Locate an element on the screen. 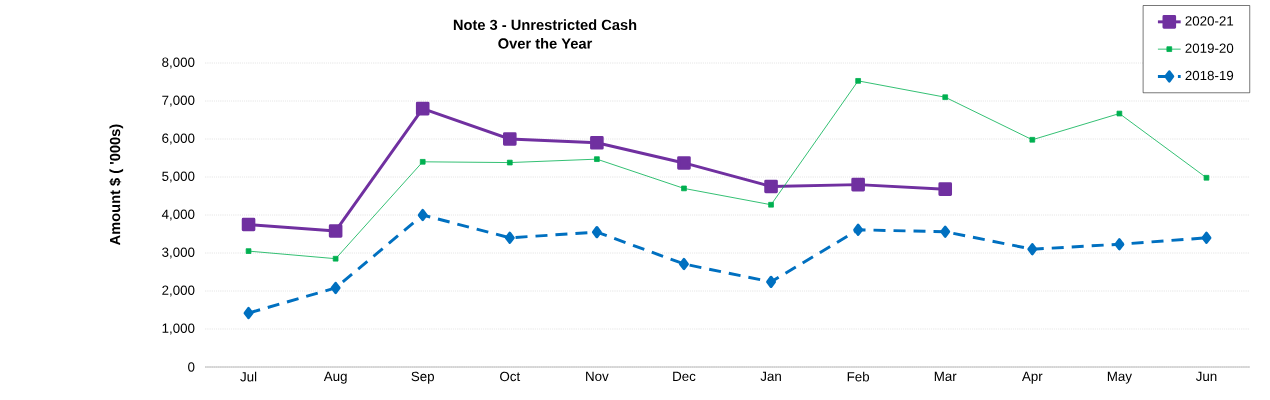 The width and height of the screenshot is (1270, 400). y-tick-label: 6,000 is located at coordinates (178, 139).